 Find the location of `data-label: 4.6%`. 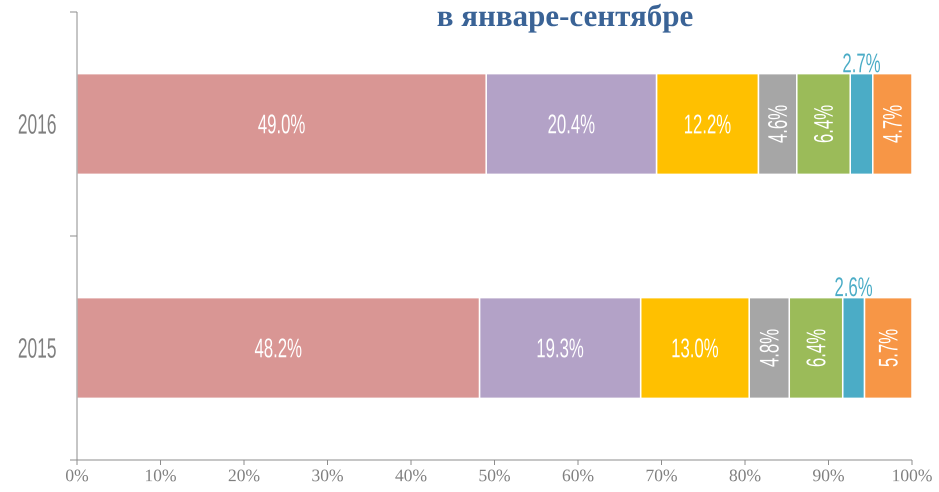

data-label: 4.6% is located at coordinates (778, 124).